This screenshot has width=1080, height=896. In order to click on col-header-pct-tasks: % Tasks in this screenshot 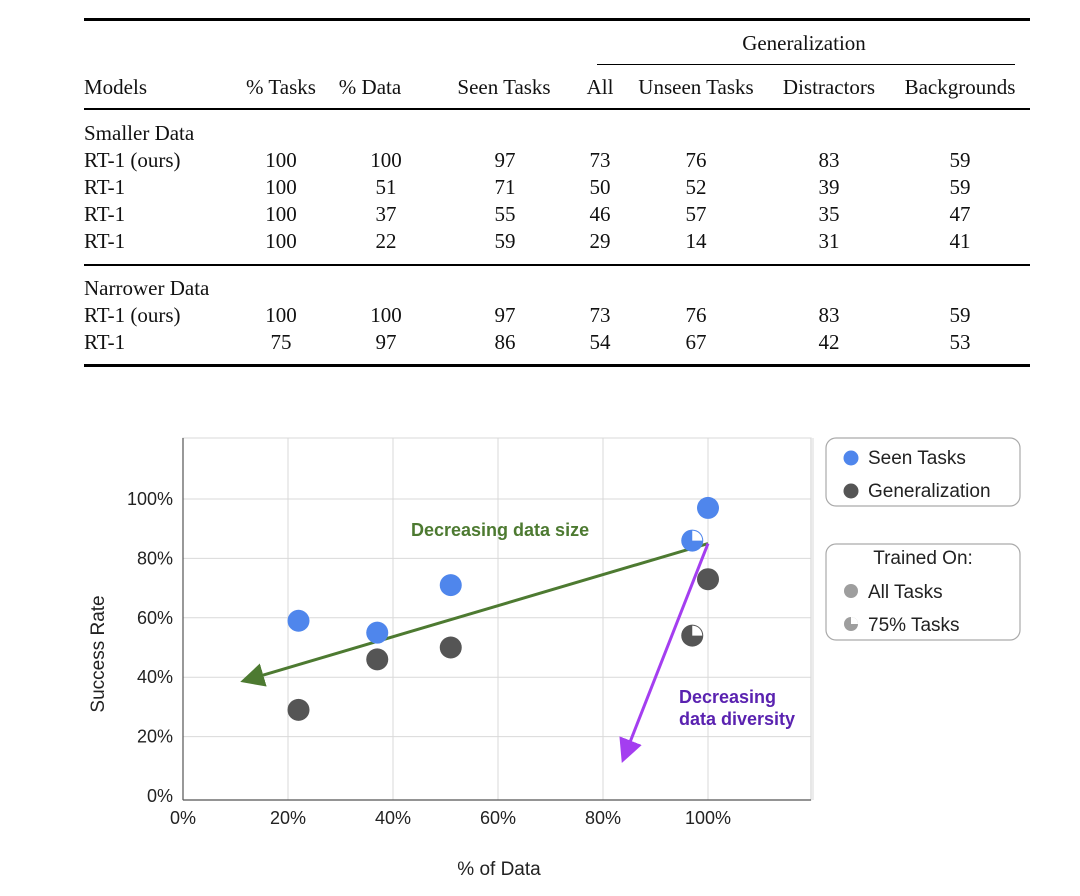, I will do `click(281, 87)`.